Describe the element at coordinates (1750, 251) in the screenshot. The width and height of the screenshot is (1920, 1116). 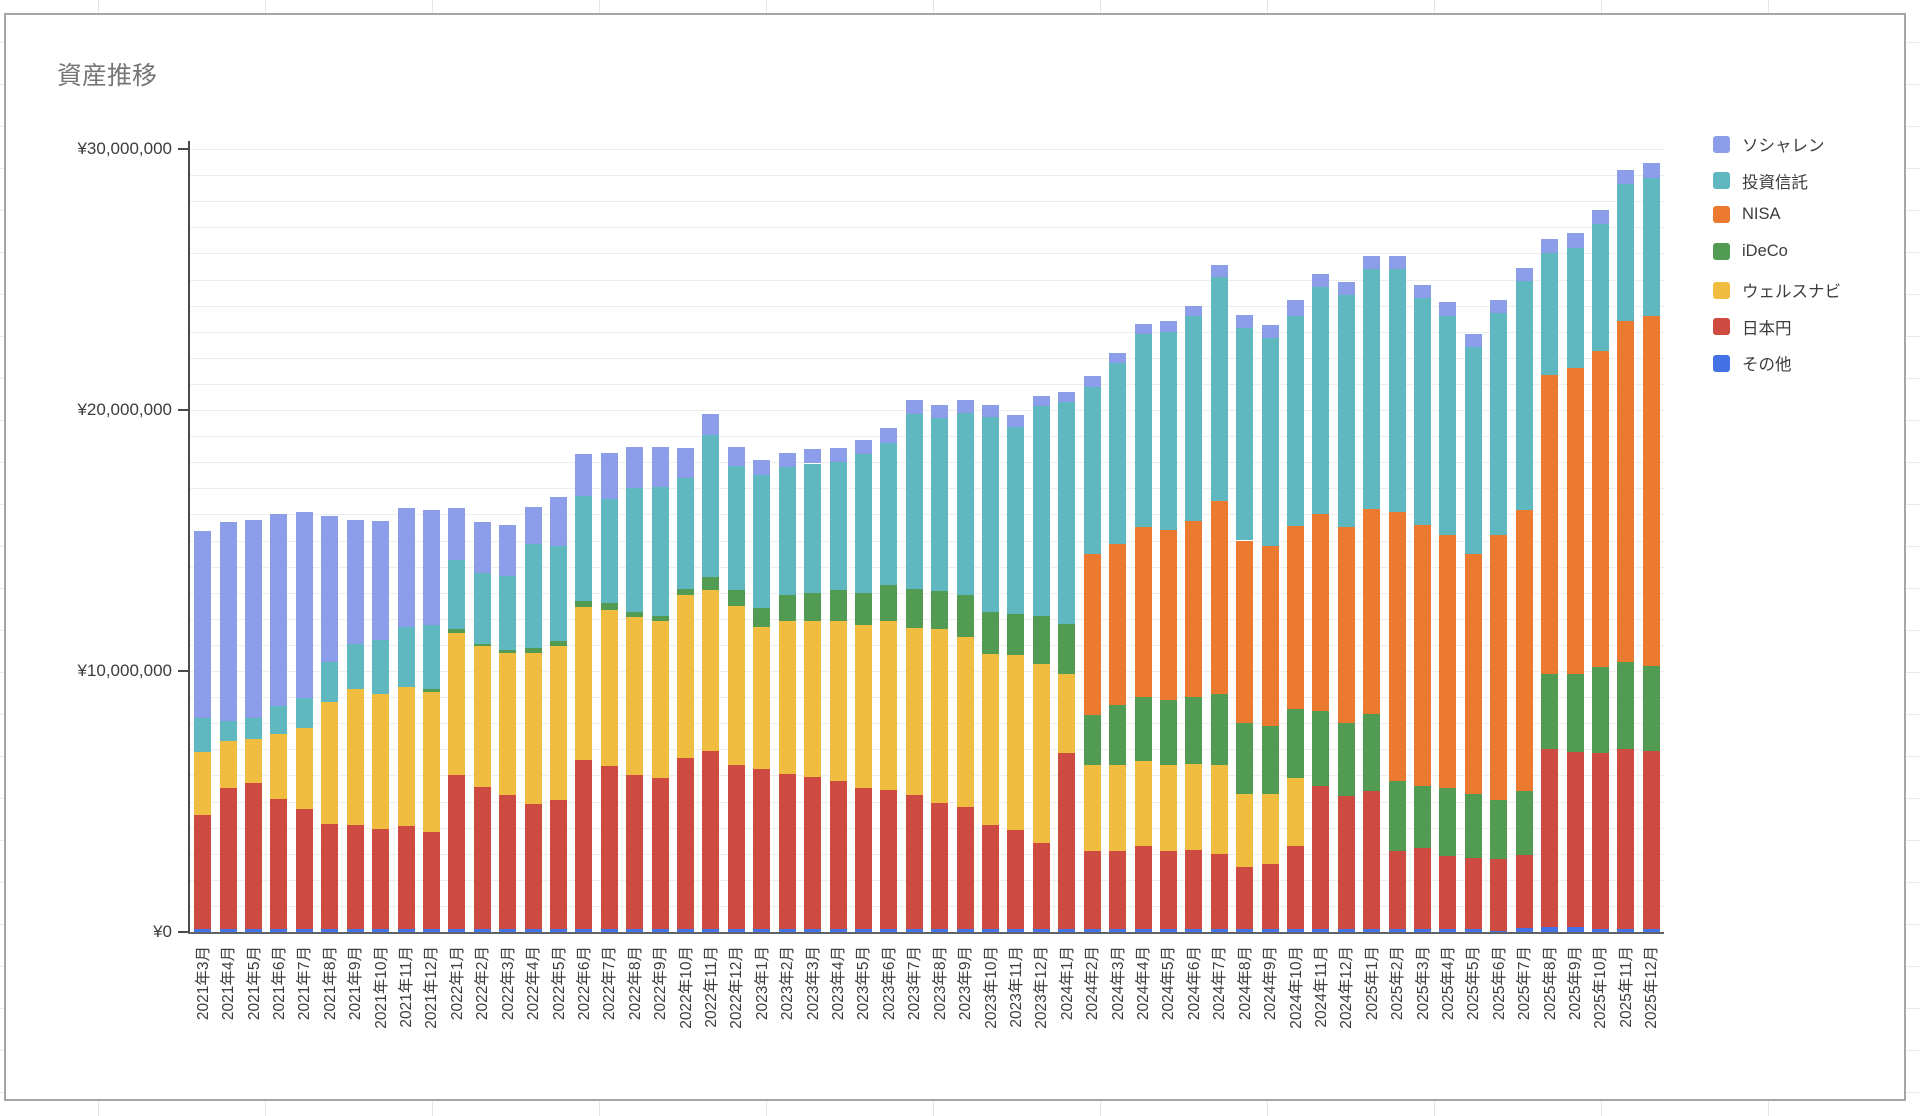
I see `legend-item: iDeCo` at that location.